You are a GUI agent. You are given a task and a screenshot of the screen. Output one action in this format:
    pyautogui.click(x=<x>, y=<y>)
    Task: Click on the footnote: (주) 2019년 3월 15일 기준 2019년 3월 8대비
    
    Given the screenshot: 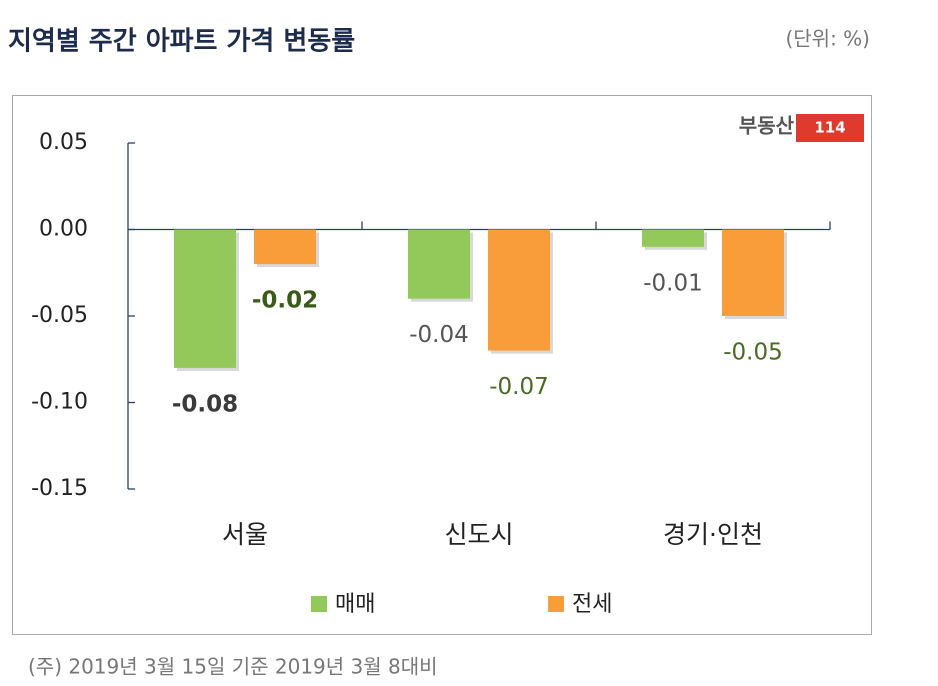 What is the action you would take?
    pyautogui.click(x=233, y=667)
    